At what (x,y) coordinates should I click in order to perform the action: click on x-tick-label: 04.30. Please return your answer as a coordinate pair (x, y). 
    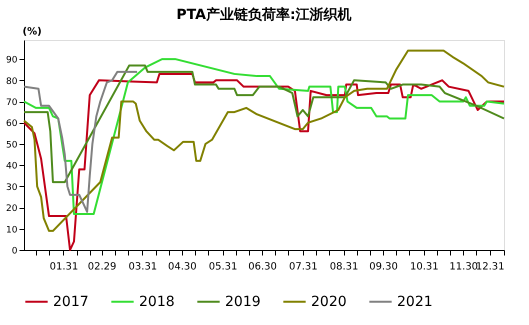
    Looking at the image, I should click on (182, 267).